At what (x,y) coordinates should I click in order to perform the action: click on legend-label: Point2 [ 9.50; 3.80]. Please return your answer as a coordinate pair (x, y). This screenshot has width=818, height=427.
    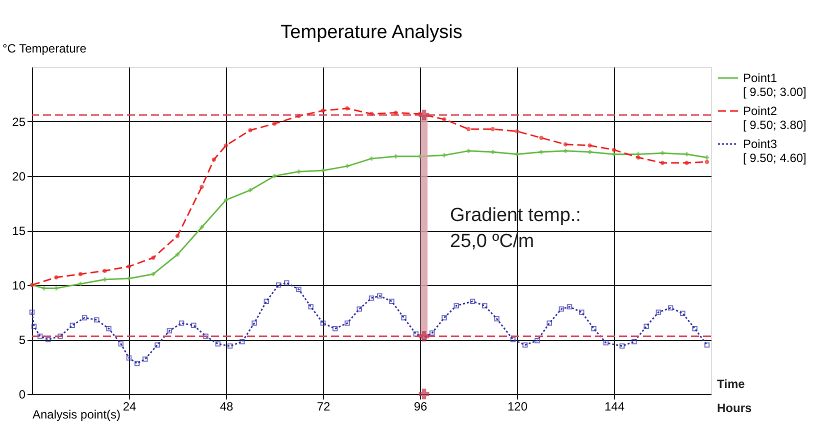
    Looking at the image, I should click on (774, 118).